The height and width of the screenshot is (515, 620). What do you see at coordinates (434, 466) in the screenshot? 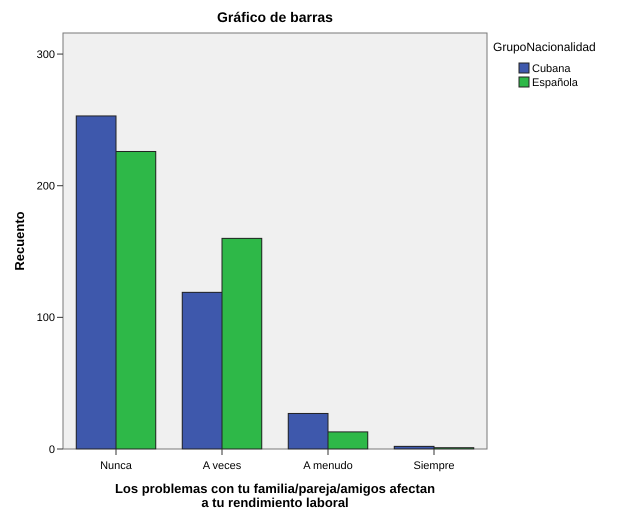
I see `x-tick-label: Siempre` at bounding box center [434, 466].